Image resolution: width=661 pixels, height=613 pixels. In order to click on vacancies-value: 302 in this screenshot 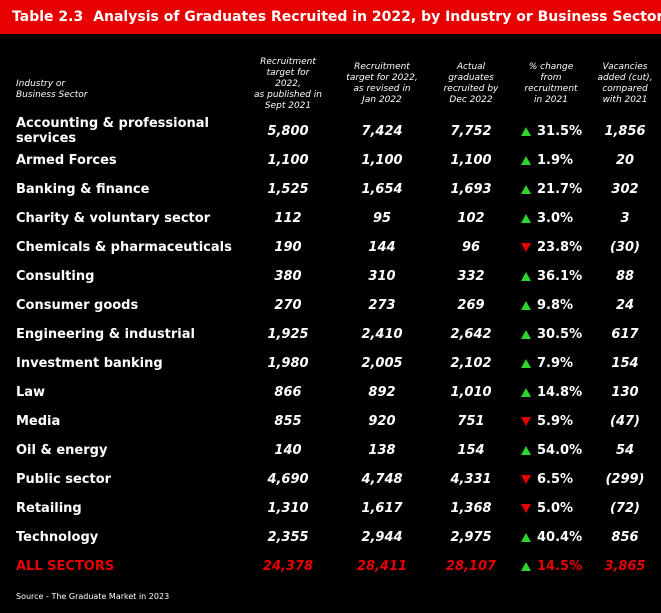, I will do `click(625, 189)`.